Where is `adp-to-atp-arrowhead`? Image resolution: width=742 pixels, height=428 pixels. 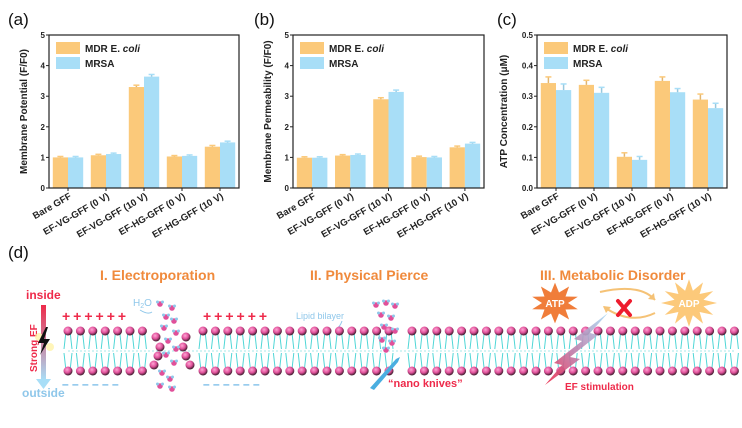
adp-to-atp-arrowhead is located at coordinates (607, 309).